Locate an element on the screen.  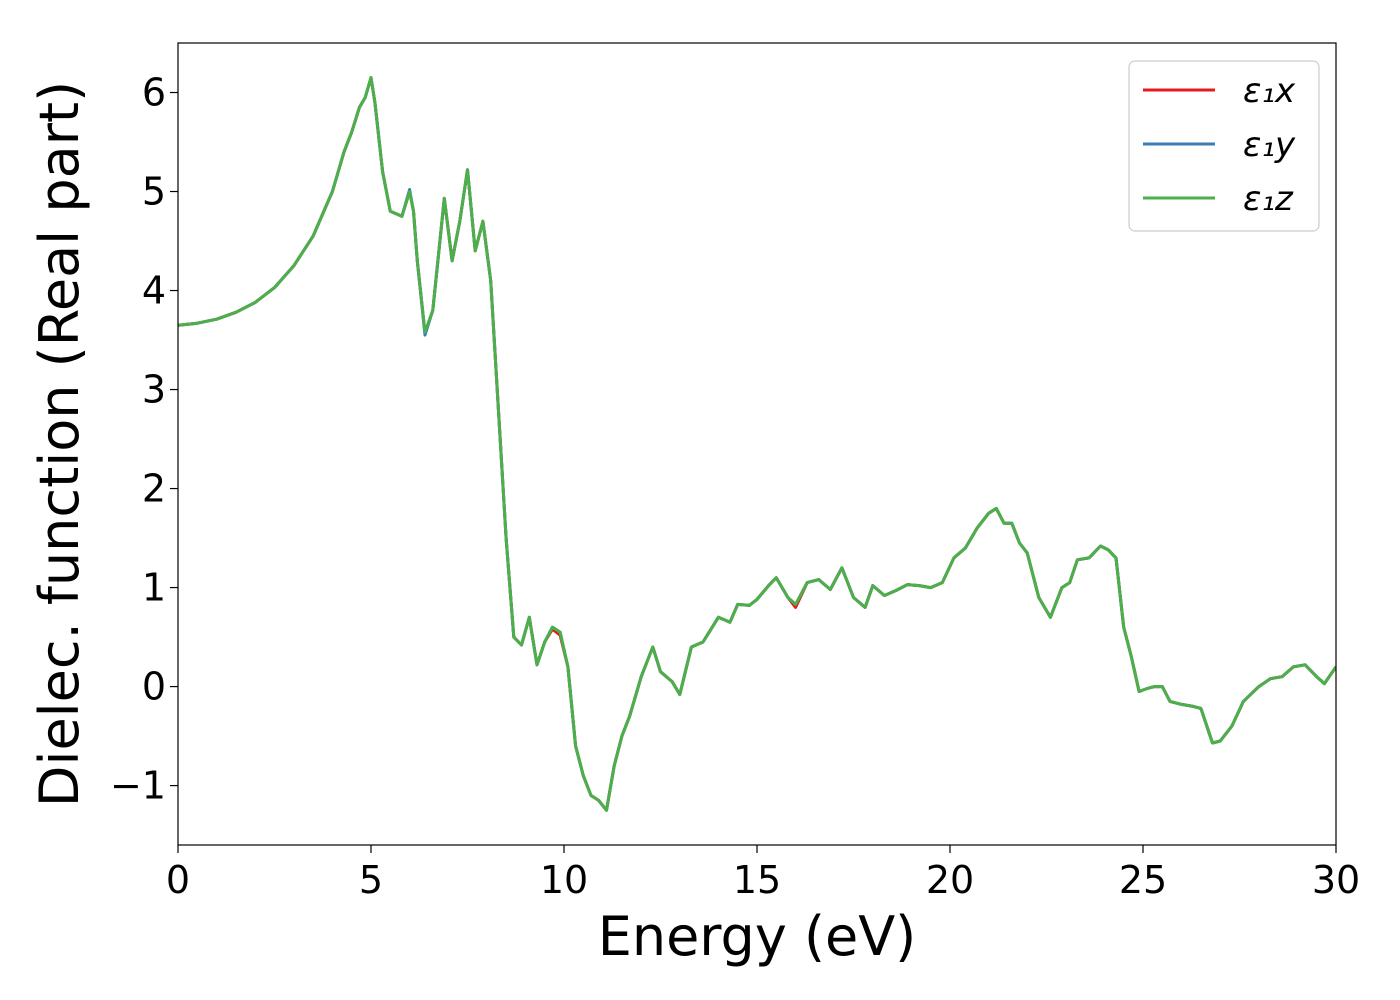
y-tick-label: 5 is located at coordinates (154, 192).